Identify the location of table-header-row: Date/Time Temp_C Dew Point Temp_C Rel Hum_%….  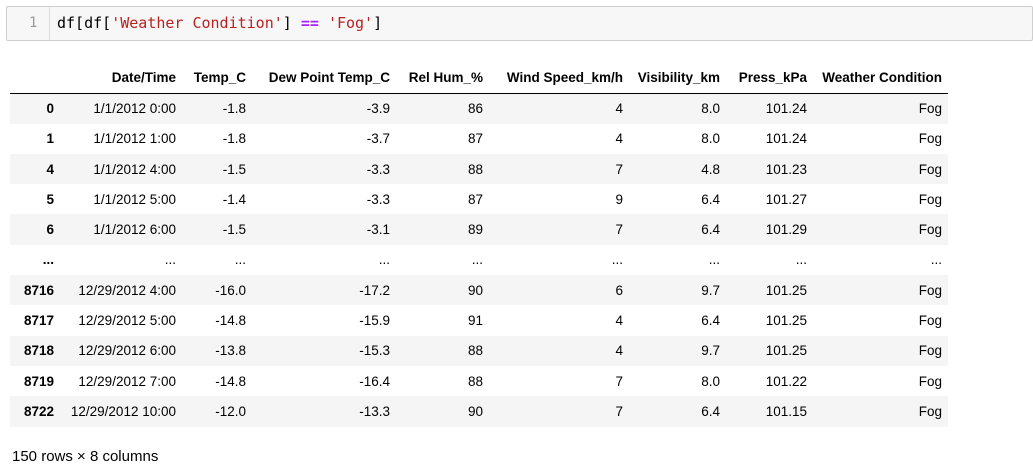
(479, 78).